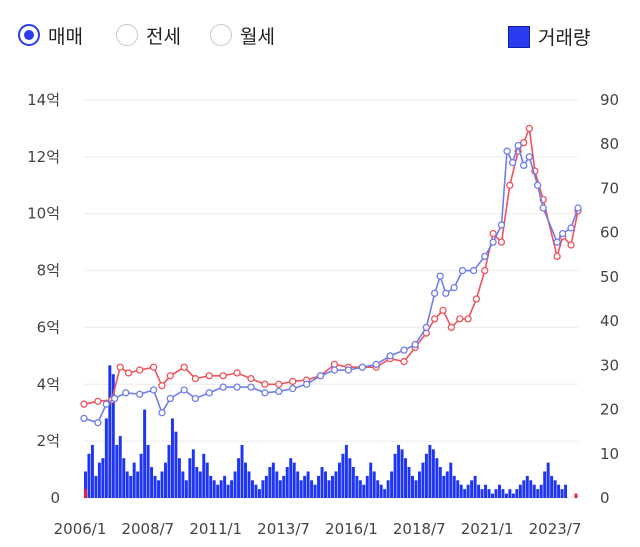  Describe the element at coordinates (148, 35) in the screenshot. I see `radio-jeonse: 전세` at that location.